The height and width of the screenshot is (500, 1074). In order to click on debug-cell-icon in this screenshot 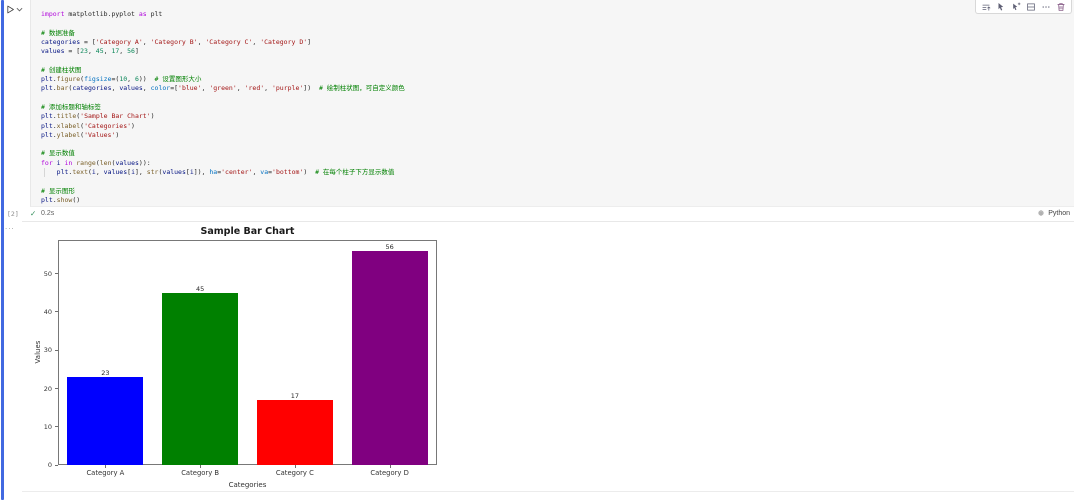, I will do `click(1016, 7)`.